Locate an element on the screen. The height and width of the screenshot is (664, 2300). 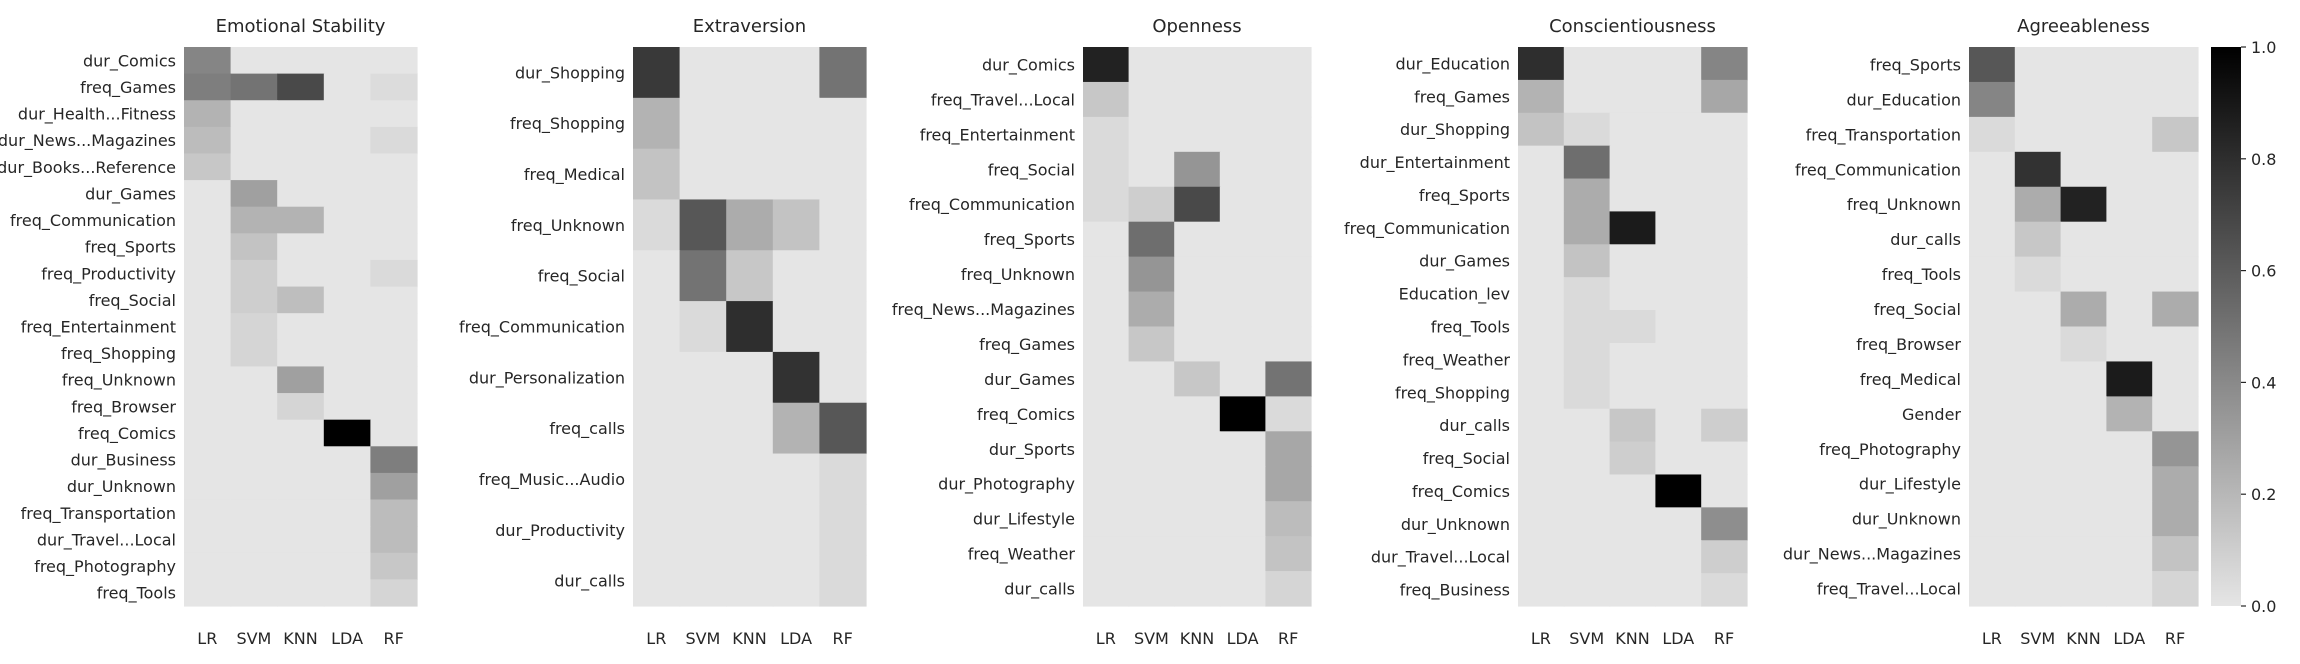
row-label: freq_Comics is located at coordinates (127, 434).